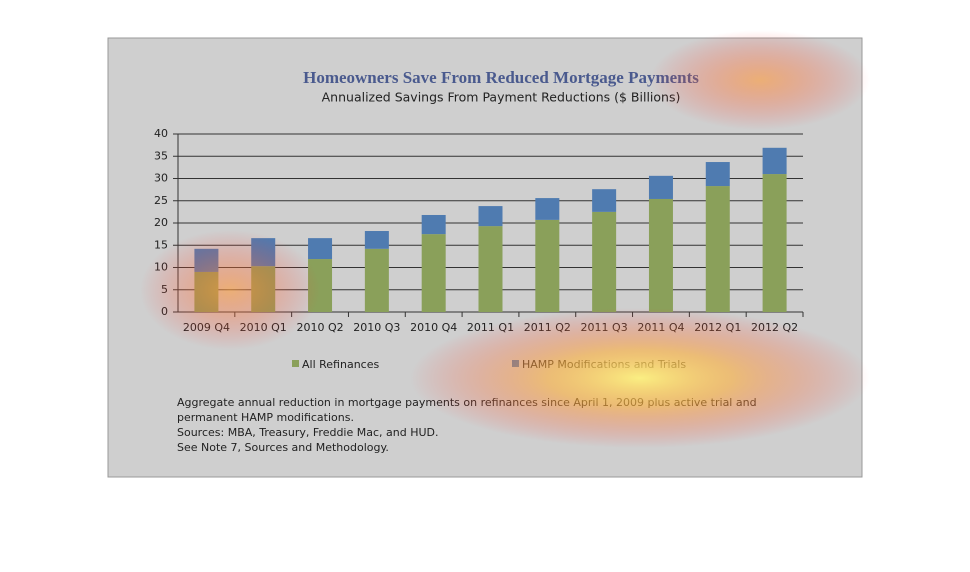  I want to click on x-tick-label: 2010 Q4, so click(433, 327).